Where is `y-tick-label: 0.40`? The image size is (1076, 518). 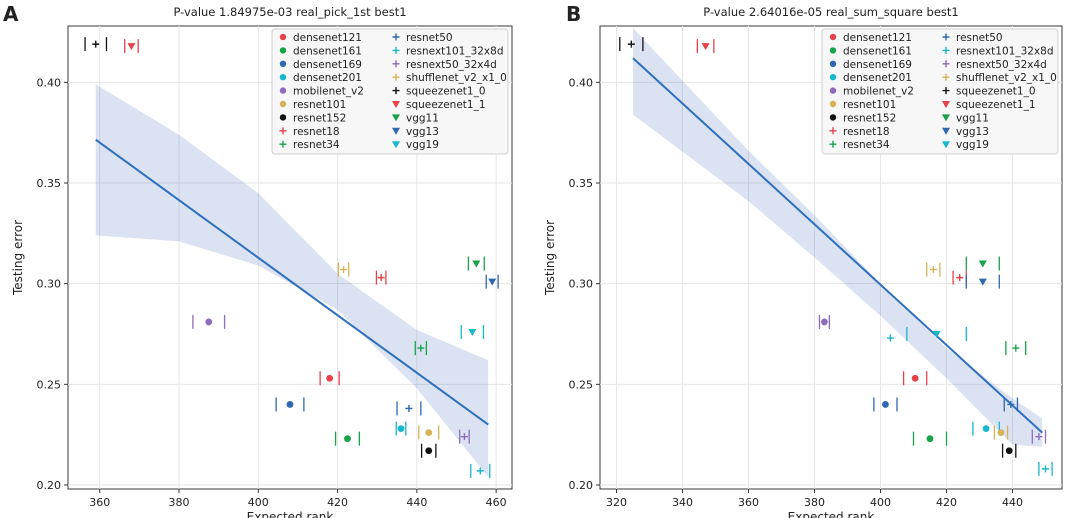 y-tick-label: 0.40 is located at coordinates (581, 82).